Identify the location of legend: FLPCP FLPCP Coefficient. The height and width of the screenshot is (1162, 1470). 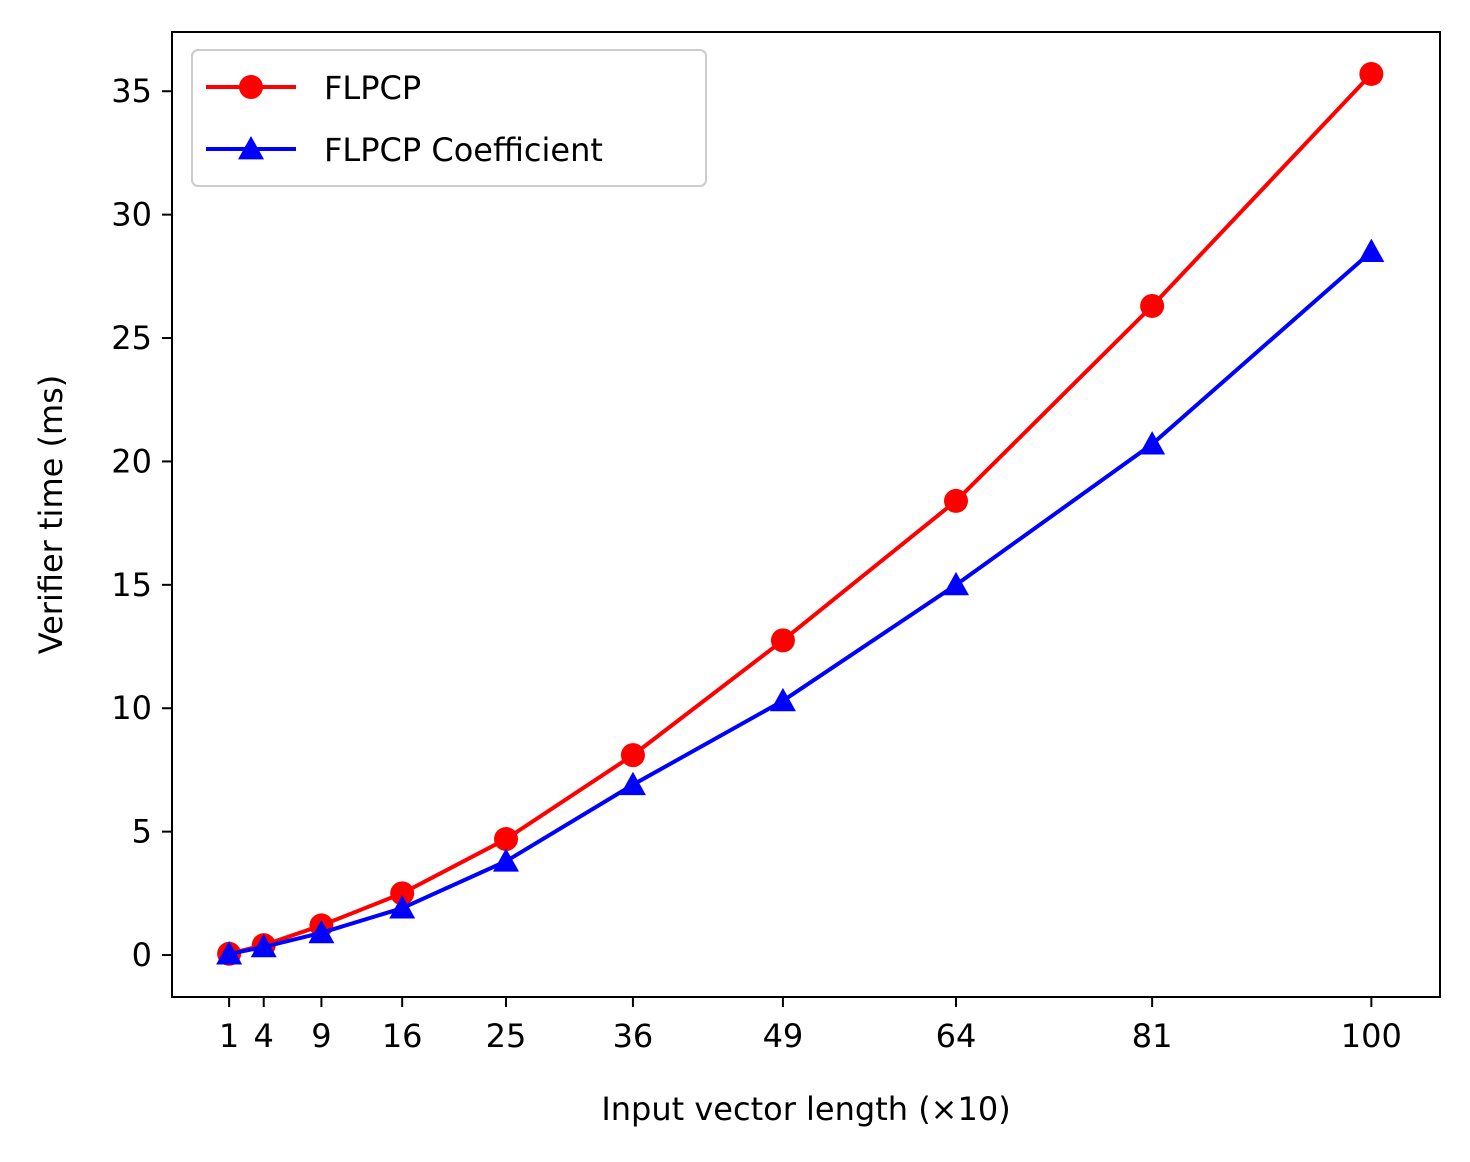
(449, 118).